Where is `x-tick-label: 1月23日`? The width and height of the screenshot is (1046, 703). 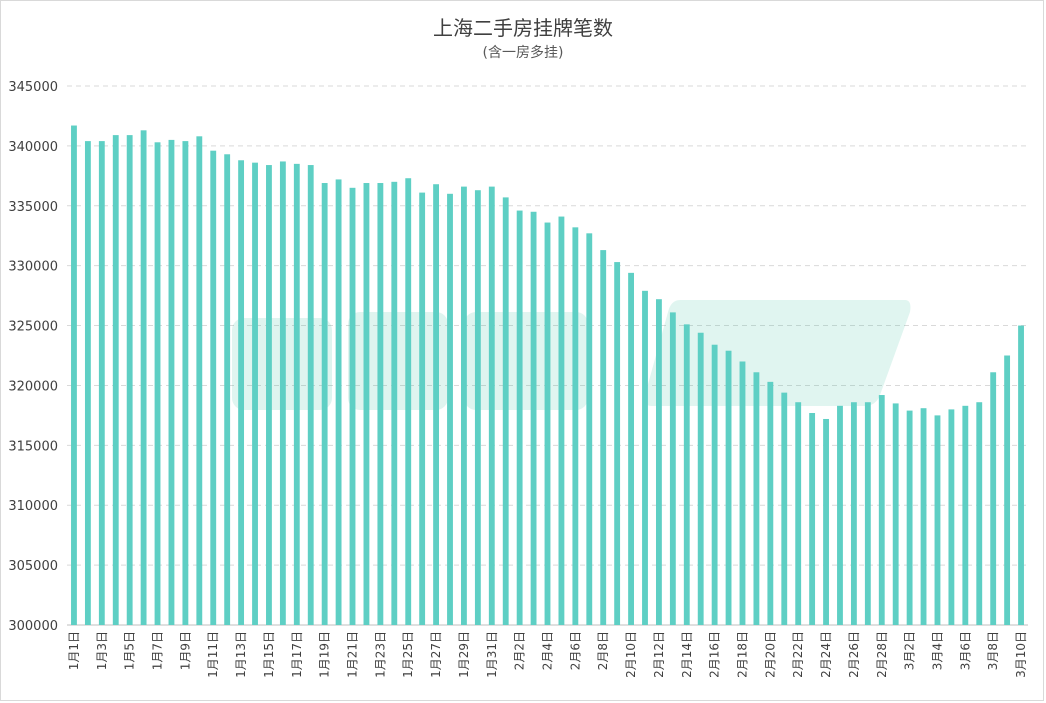
x-tick-label: 1月23日 is located at coordinates (380, 654).